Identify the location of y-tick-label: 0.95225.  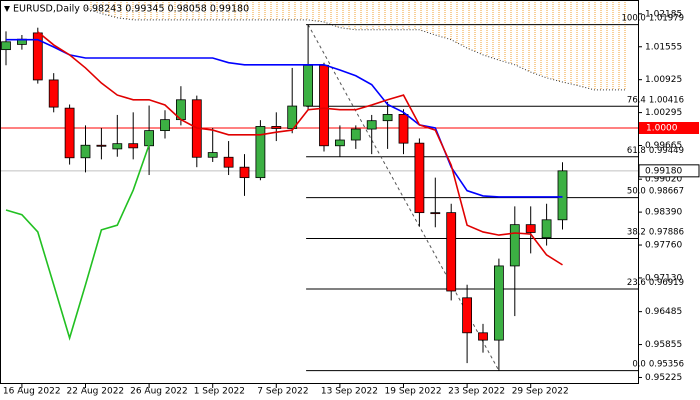
(663, 378).